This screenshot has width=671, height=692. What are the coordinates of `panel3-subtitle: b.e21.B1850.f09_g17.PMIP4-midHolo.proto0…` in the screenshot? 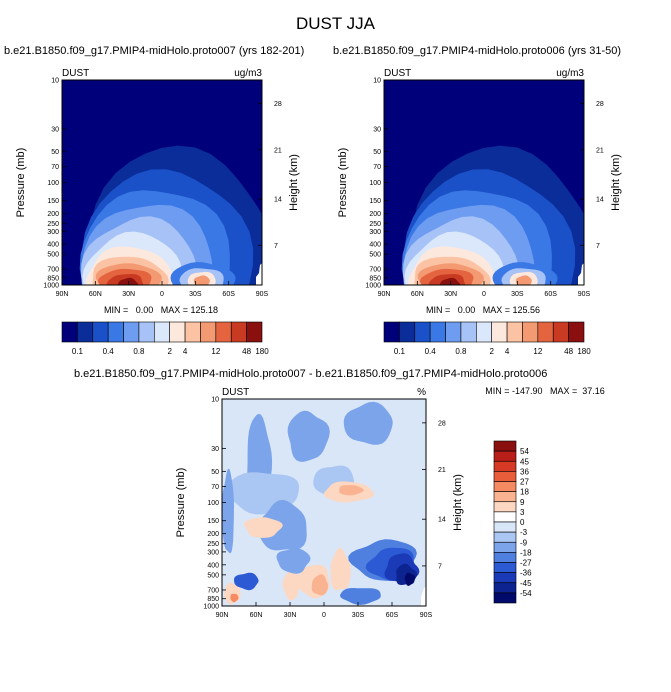 It's located at (311, 374).